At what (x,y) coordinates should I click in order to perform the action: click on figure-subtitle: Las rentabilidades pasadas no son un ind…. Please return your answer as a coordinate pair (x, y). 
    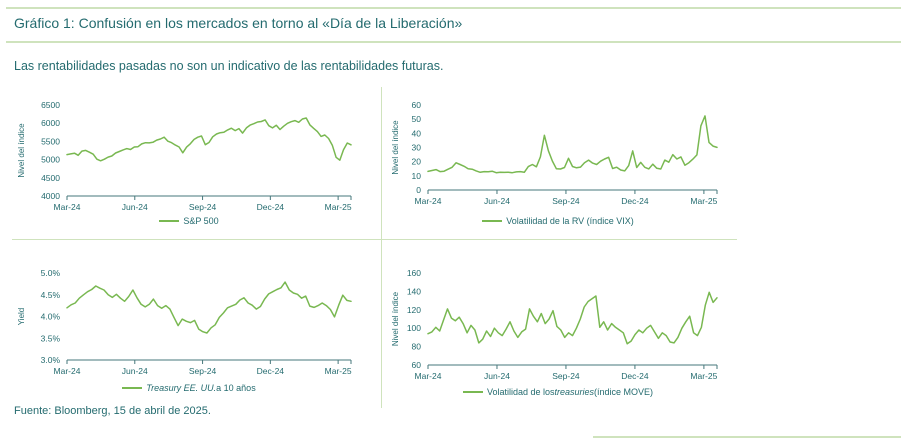
    Looking at the image, I should click on (229, 66).